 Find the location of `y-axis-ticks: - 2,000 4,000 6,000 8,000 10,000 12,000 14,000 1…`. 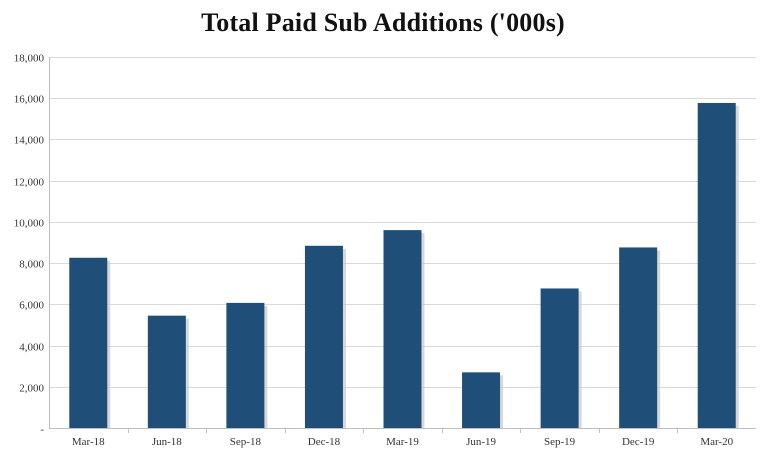

y-axis-ticks: - 2,000 4,000 6,000 8,000 10,000 12,000 14,000 1… is located at coordinates (29, 244).